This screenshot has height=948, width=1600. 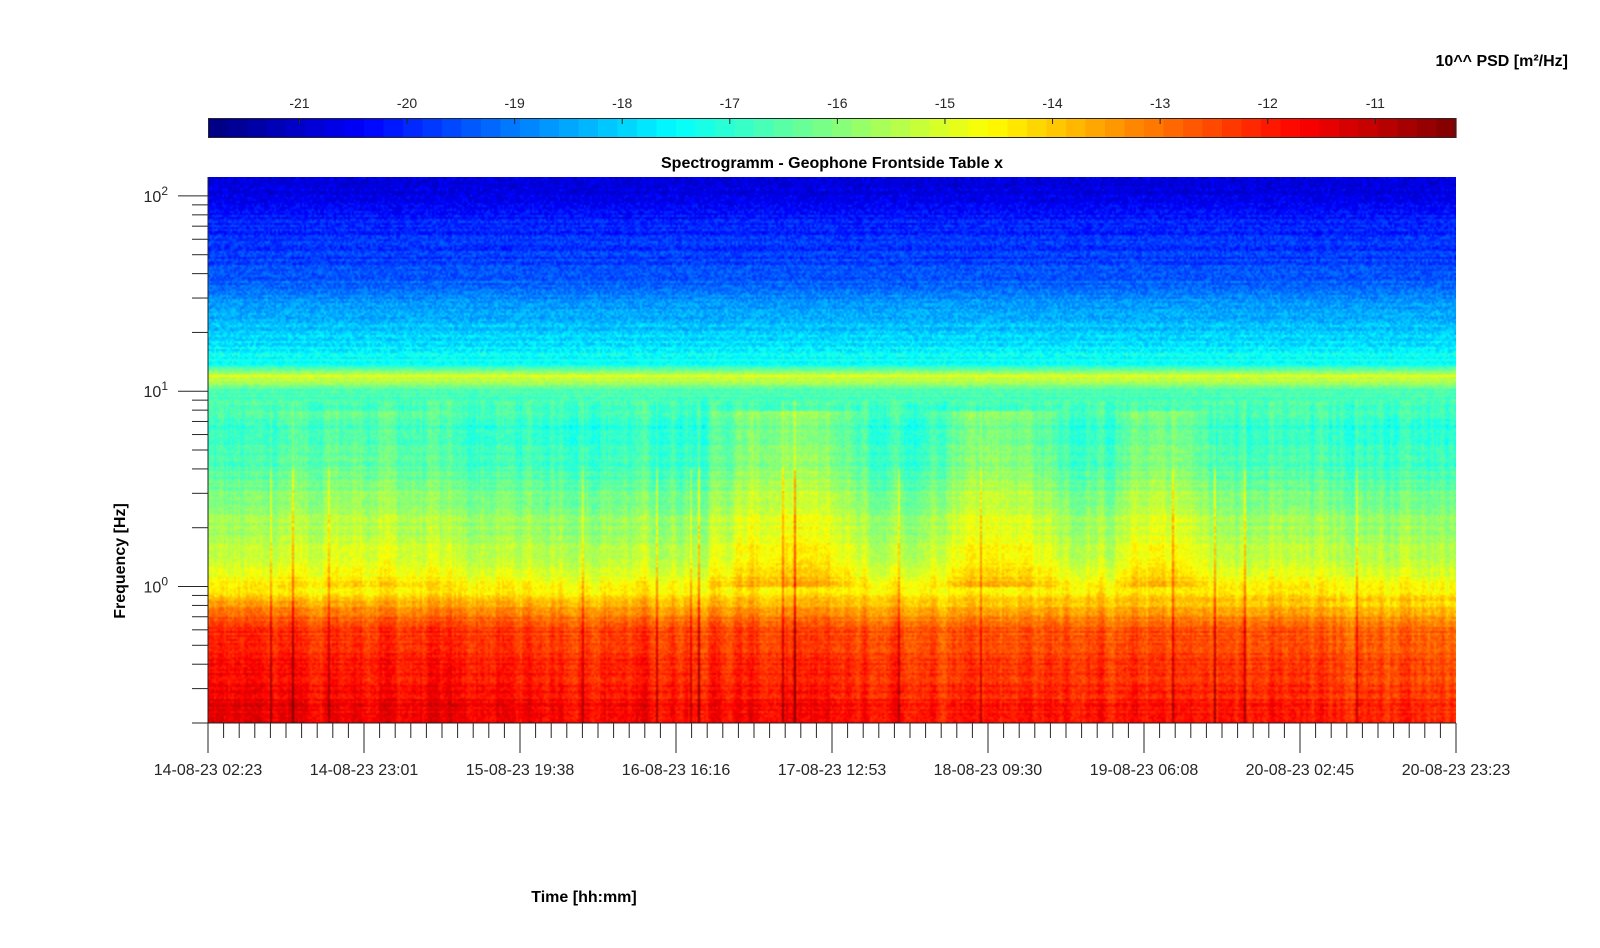 What do you see at coordinates (364, 770) in the screenshot?
I see `x-tick-label: 14-08-23 23:01` at bounding box center [364, 770].